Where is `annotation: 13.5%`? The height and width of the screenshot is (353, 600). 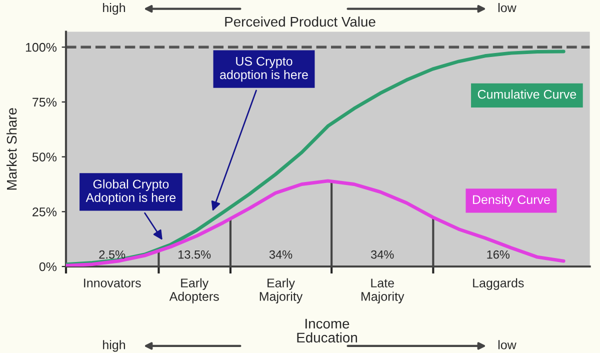
annotation: 13.5% is located at coordinates (194, 254).